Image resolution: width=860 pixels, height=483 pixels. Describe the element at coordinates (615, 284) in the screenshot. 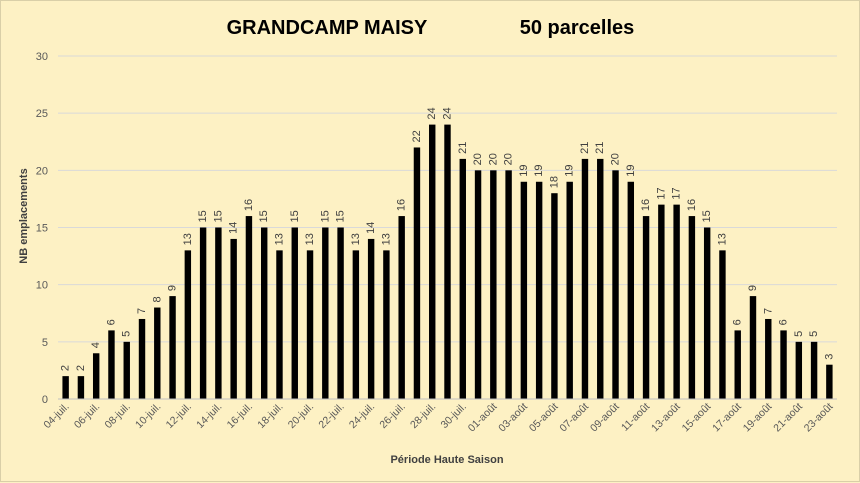

I see `bar-09-août` at that location.